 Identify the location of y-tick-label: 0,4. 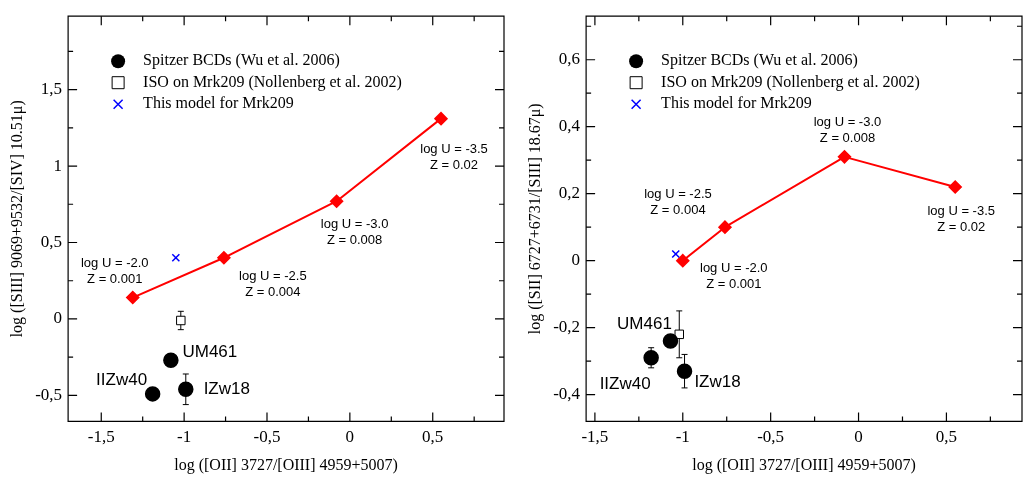
(569, 126).